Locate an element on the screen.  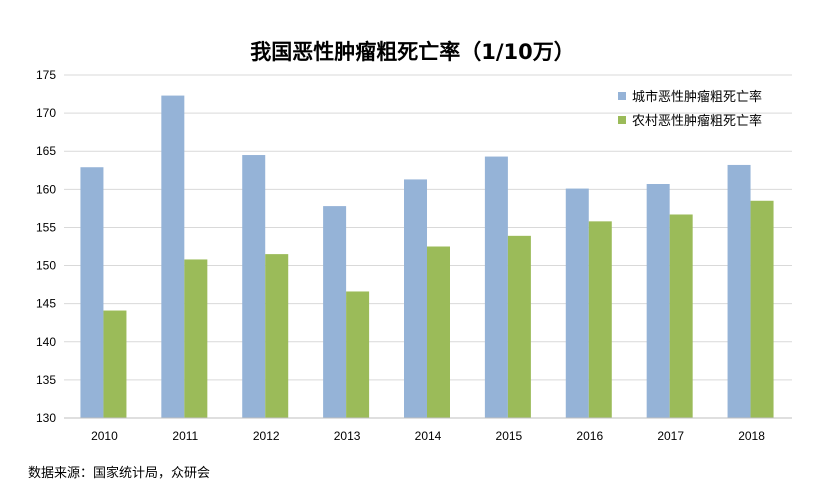
y-tick-label: 135 is located at coordinates (46, 380).